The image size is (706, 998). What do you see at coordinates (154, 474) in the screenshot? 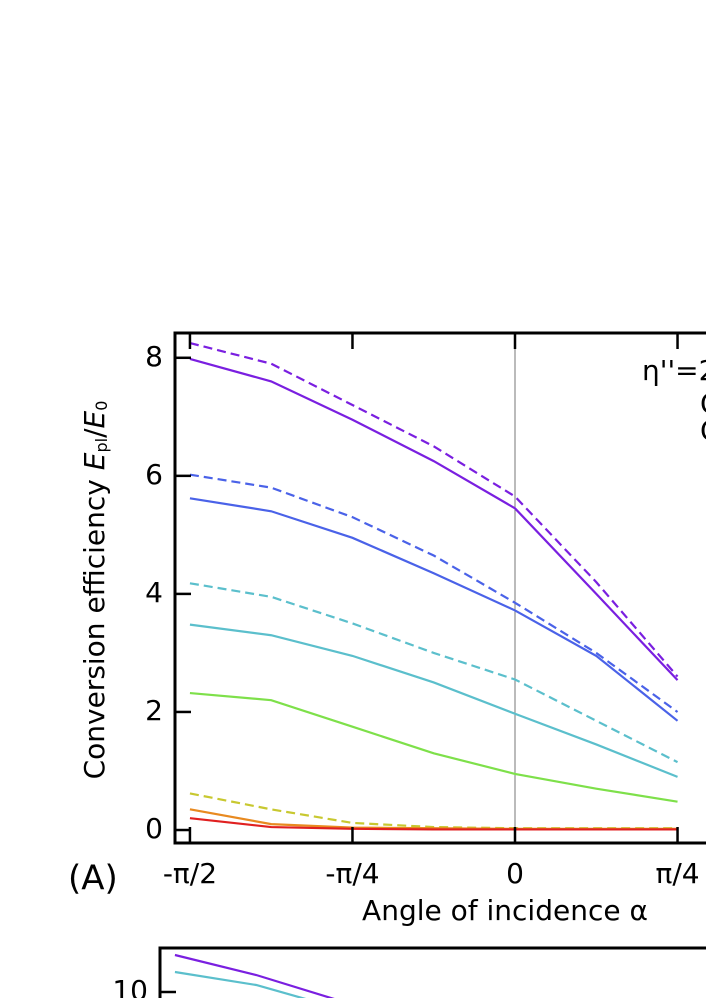
I see `y-tick-label: 6` at bounding box center [154, 474].